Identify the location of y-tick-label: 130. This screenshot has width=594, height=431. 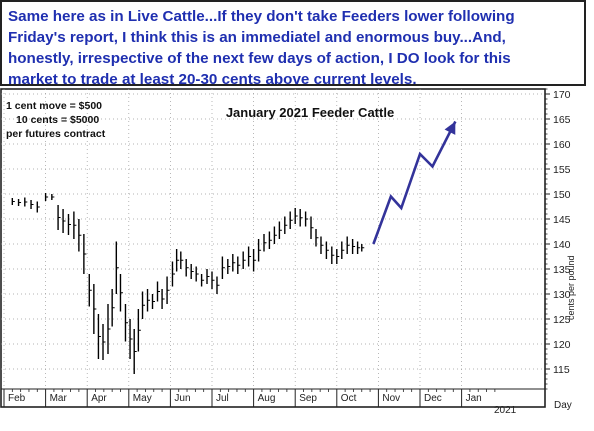
(562, 295).